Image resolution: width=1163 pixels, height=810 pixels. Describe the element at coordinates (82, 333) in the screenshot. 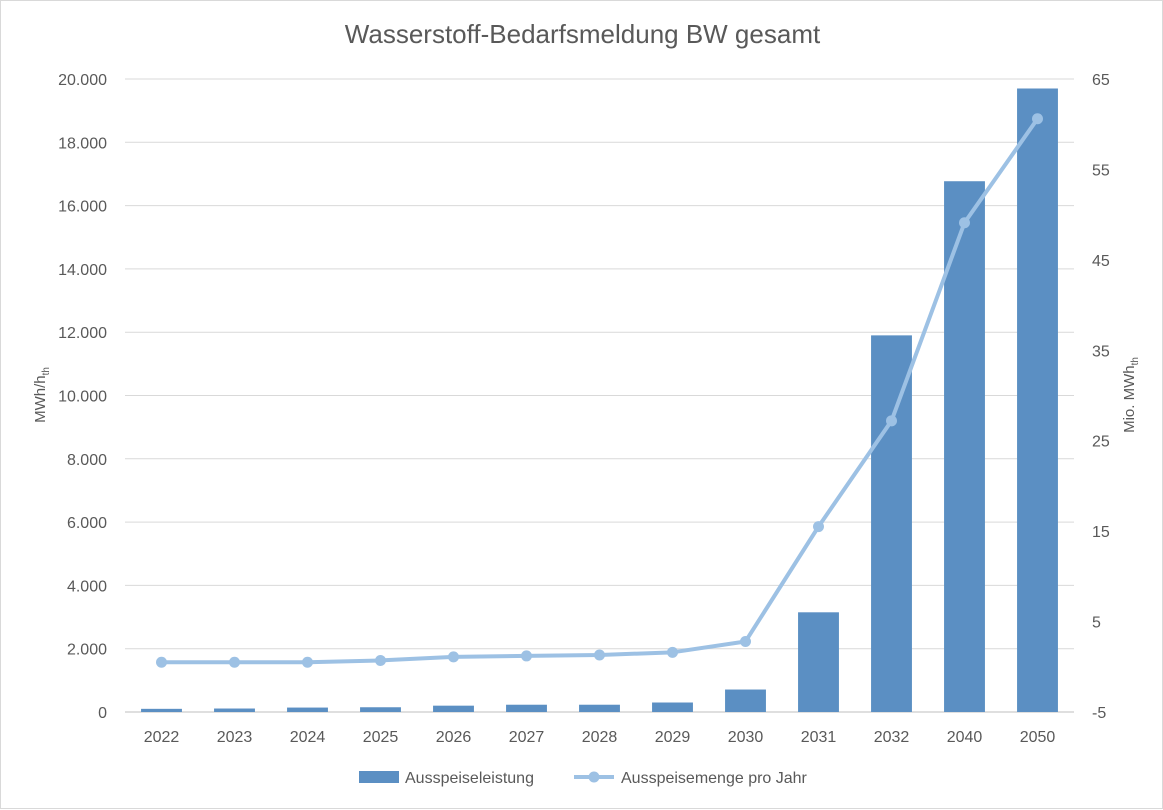

I see `left-tick-label: 12.000` at that location.